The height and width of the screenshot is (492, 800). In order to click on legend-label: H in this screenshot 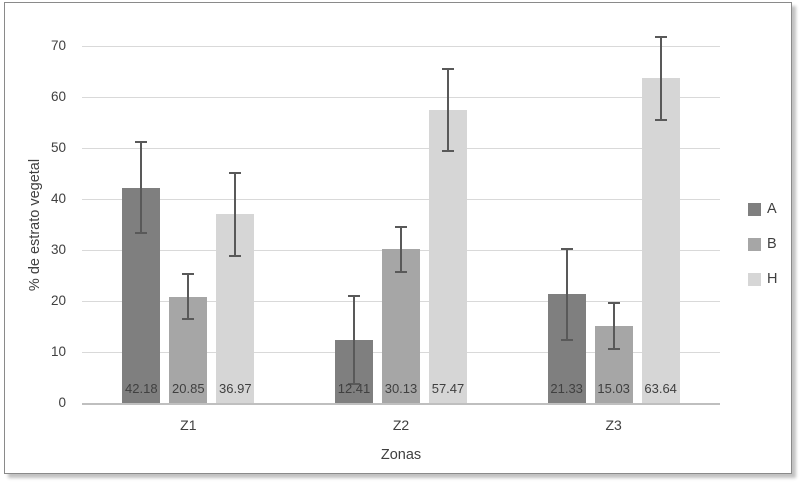, I will do `click(772, 279)`.